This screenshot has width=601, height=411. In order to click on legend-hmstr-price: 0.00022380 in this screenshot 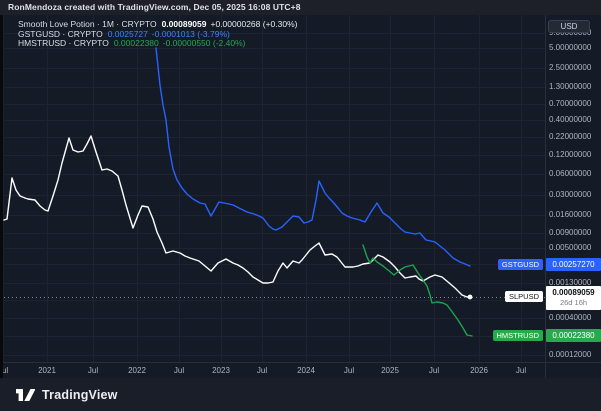, I will do `click(136, 43)`.